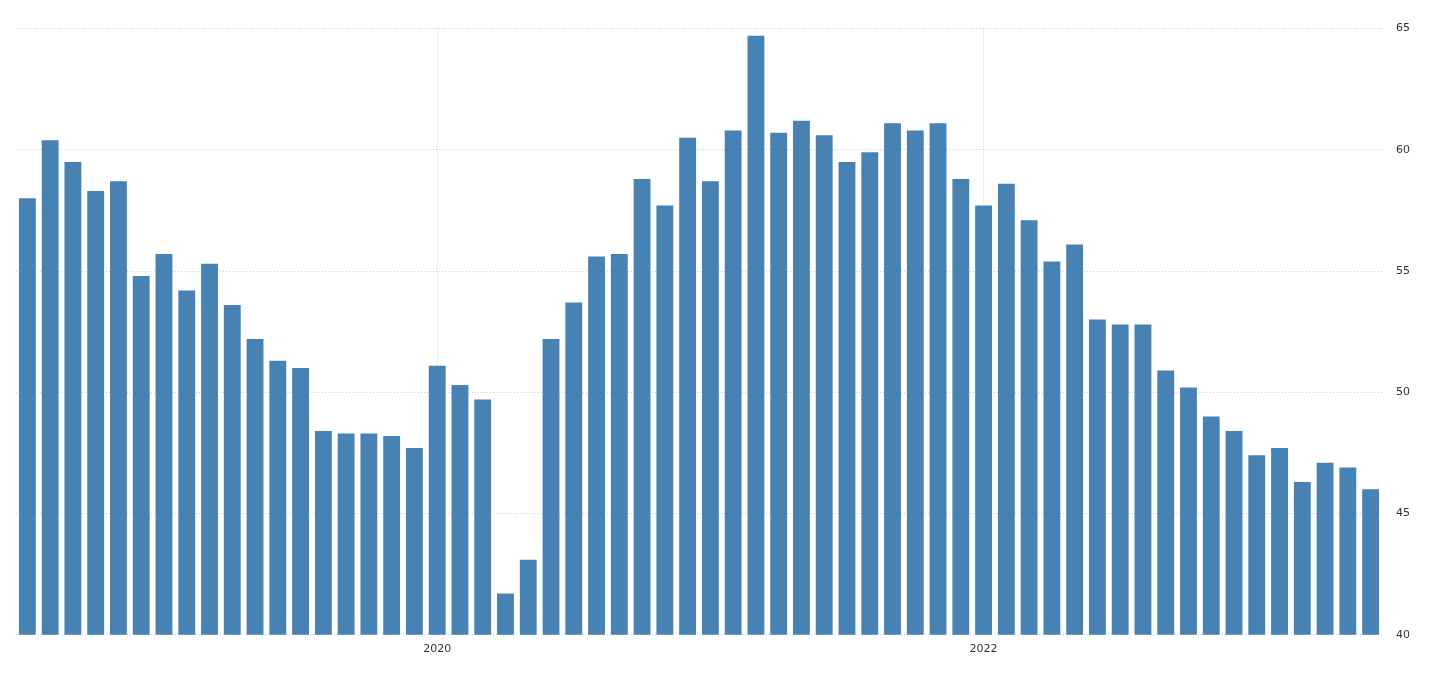 Image resolution: width=1438 pixels, height=680 pixels. I want to click on y-tick-label: 55, so click(1403, 270).